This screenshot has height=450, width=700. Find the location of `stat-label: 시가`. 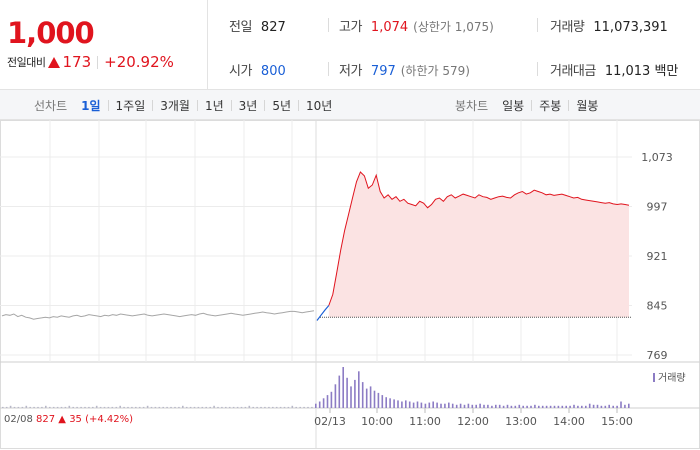

stat-label: 시가 is located at coordinates (240, 71).